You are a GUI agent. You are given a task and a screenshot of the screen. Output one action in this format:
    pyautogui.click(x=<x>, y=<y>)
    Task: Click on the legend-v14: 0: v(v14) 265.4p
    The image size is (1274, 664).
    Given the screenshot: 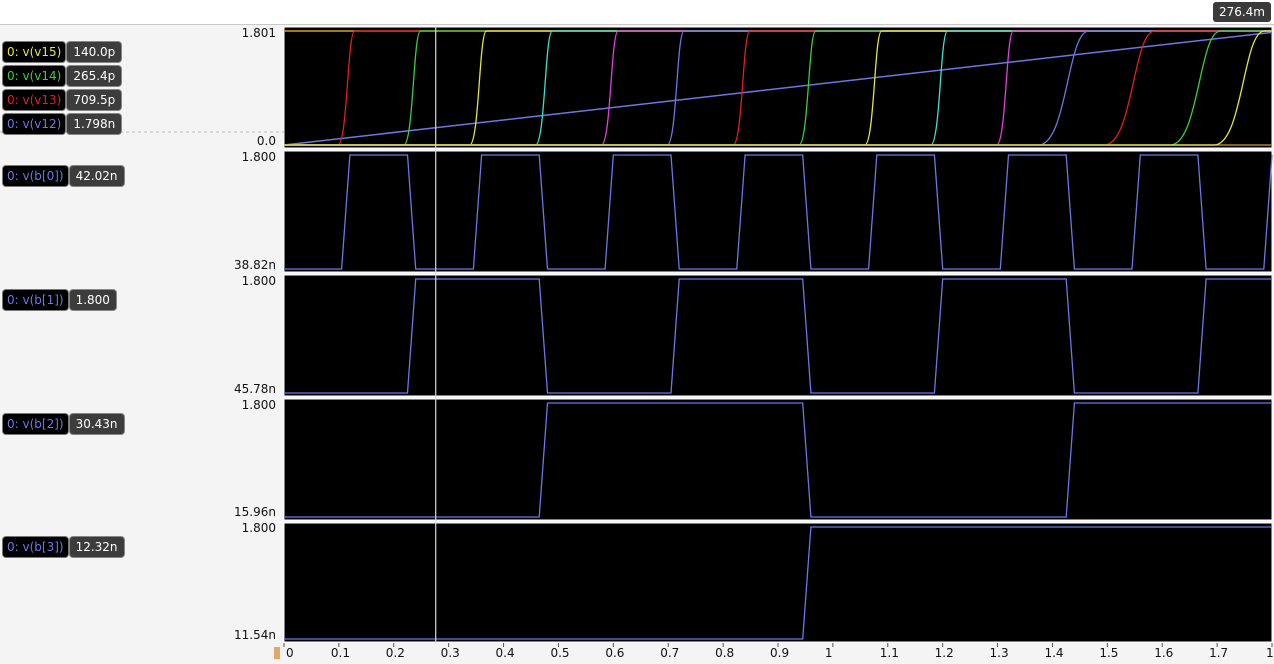 What is the action you would take?
    pyautogui.click(x=62, y=76)
    